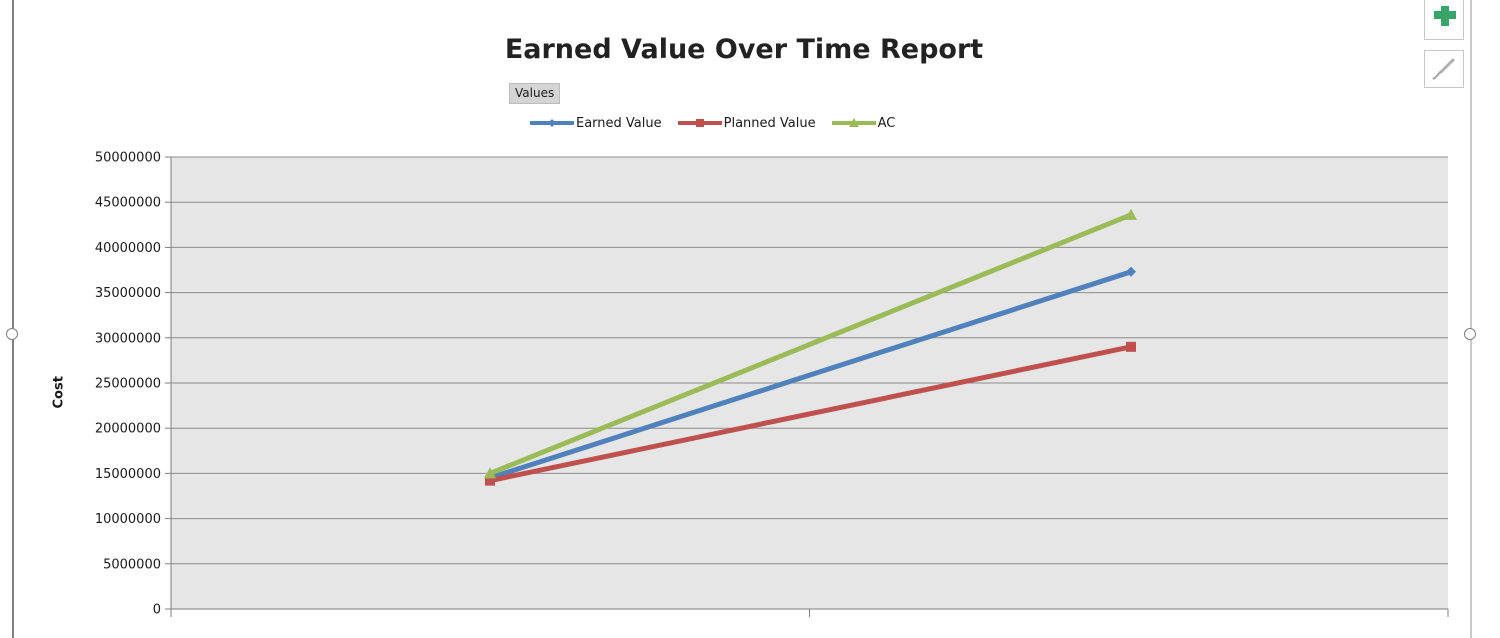 Image resolution: width=1500 pixels, height=638 pixels. I want to click on chart-styles-button, so click(1444, 69).